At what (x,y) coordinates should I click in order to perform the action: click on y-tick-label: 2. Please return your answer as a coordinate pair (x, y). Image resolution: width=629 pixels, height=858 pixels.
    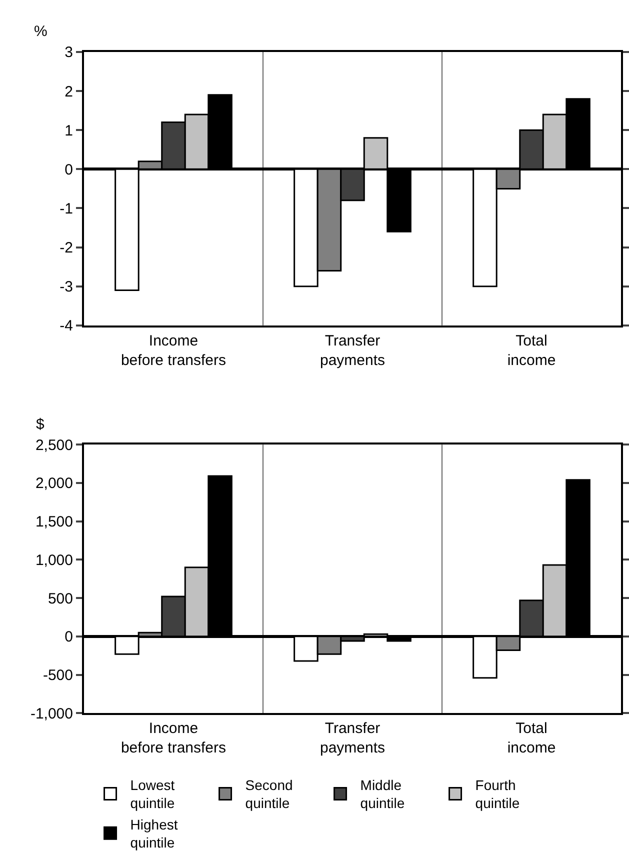
    Looking at the image, I should click on (68, 91).